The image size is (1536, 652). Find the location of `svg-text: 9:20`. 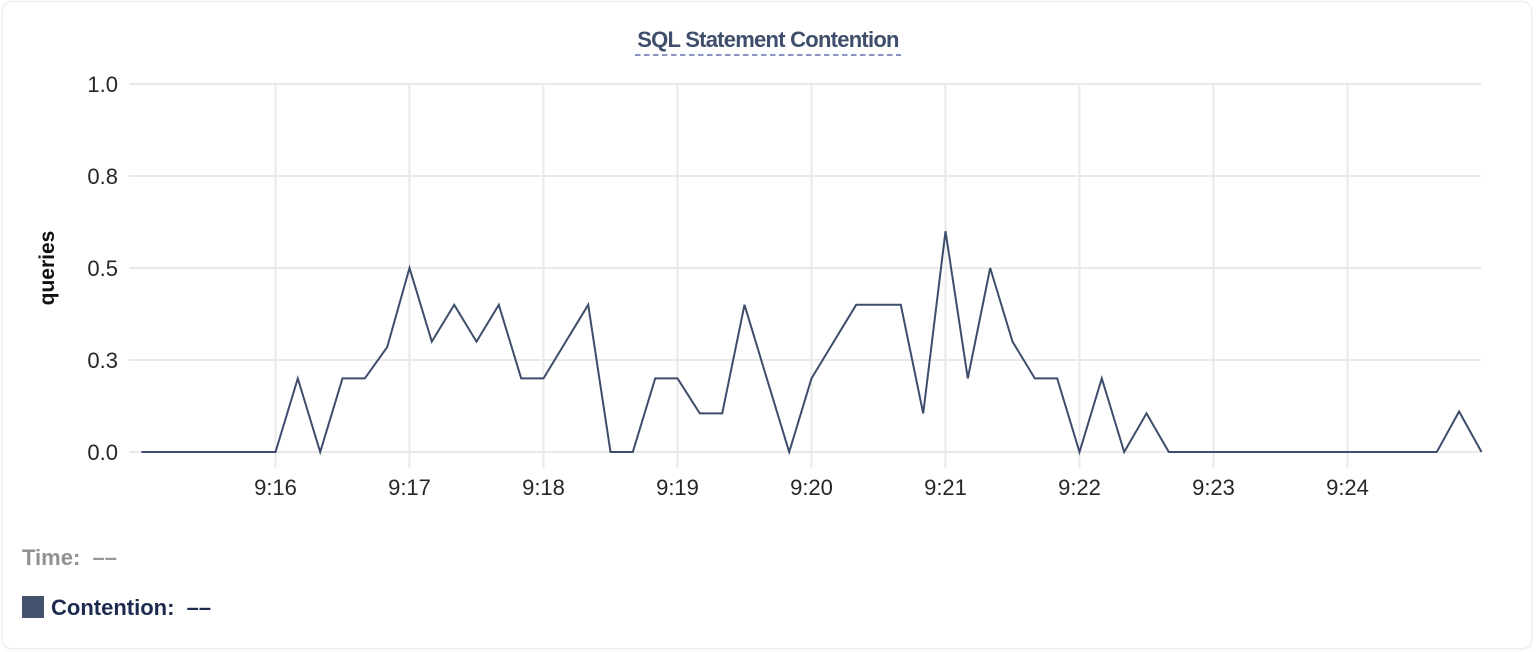

svg-text: 9:20 is located at coordinates (811, 487).